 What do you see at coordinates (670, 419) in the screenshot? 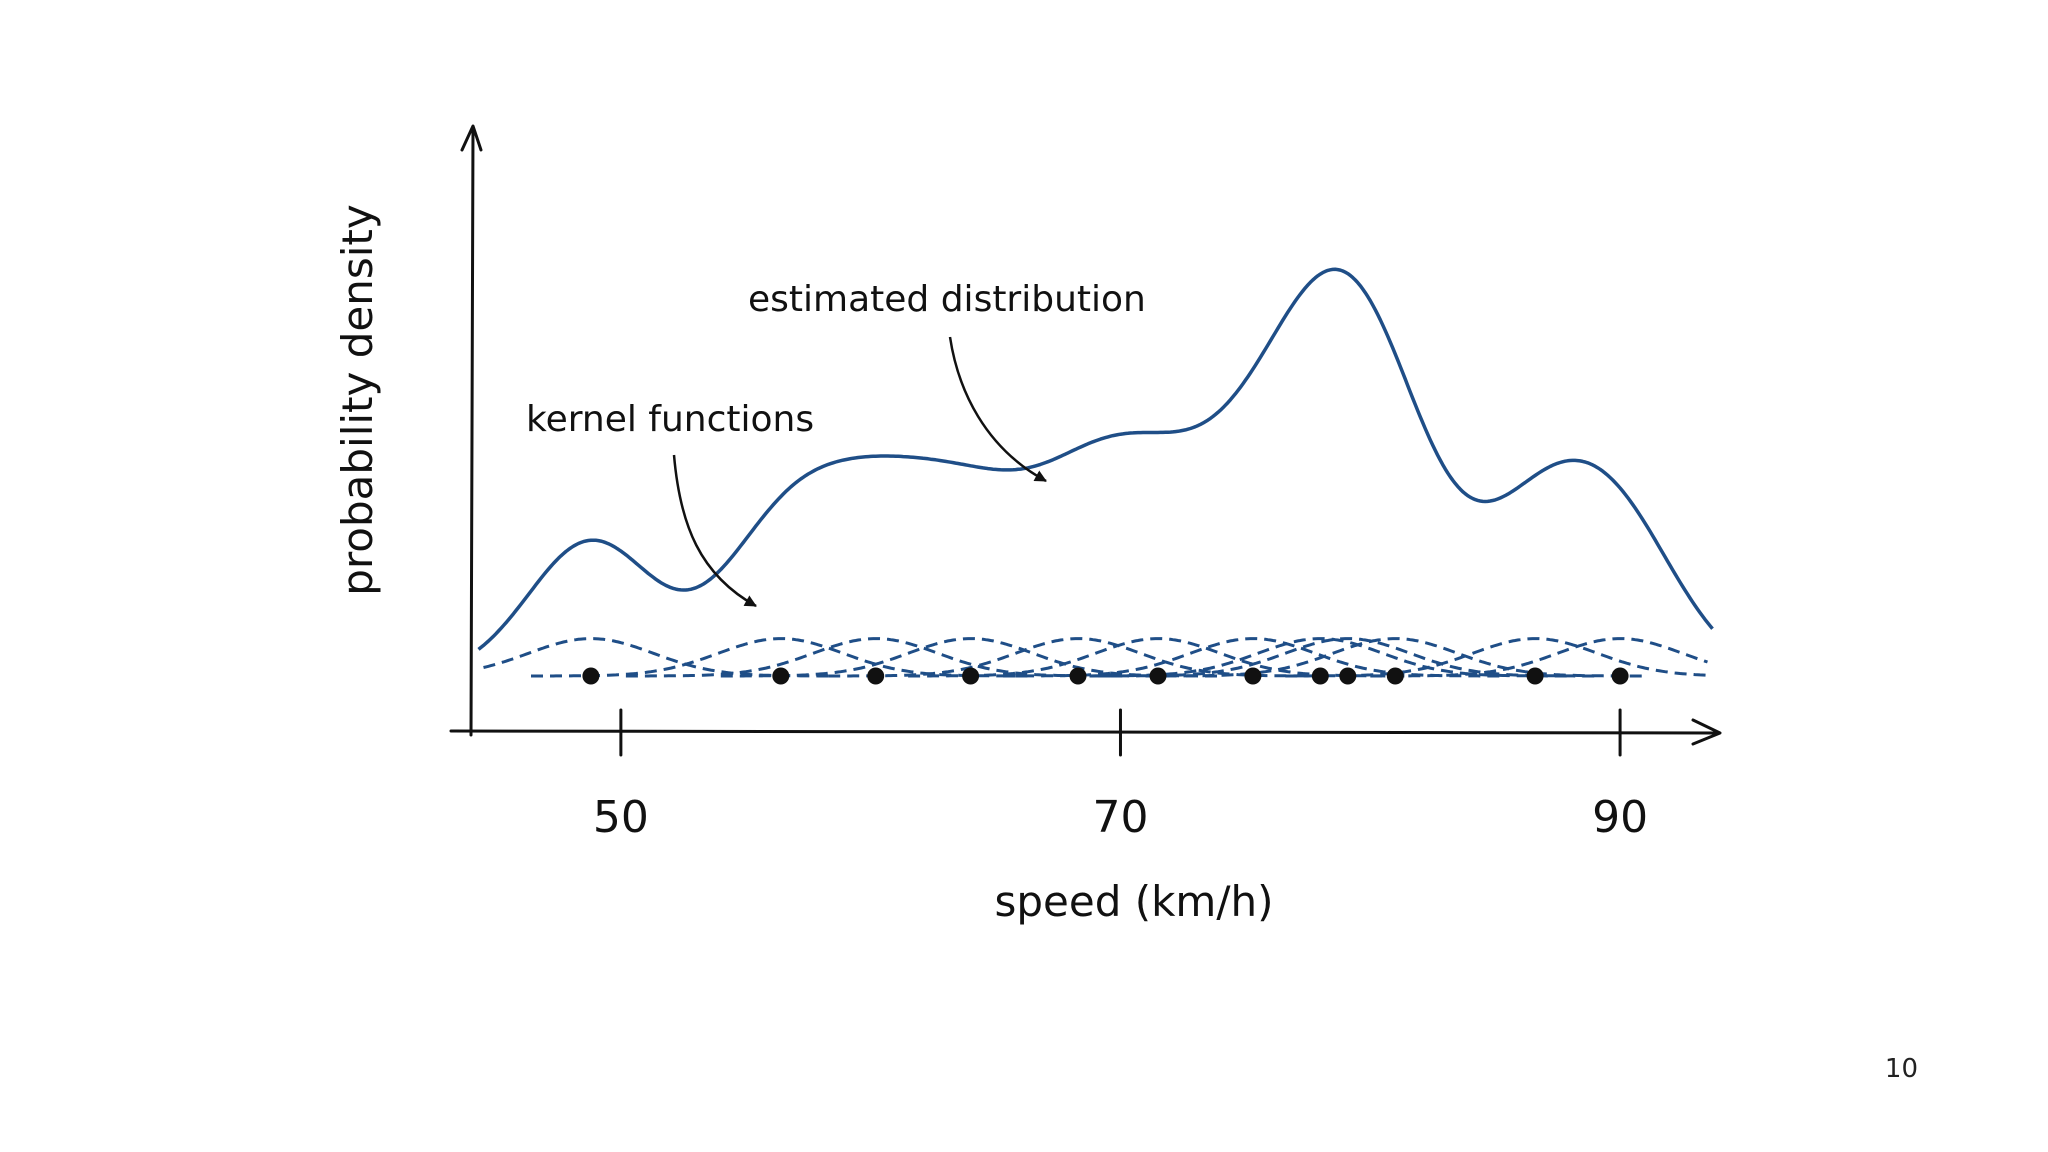
I see `annotation-kernel-functions: kernel functions` at bounding box center [670, 419].